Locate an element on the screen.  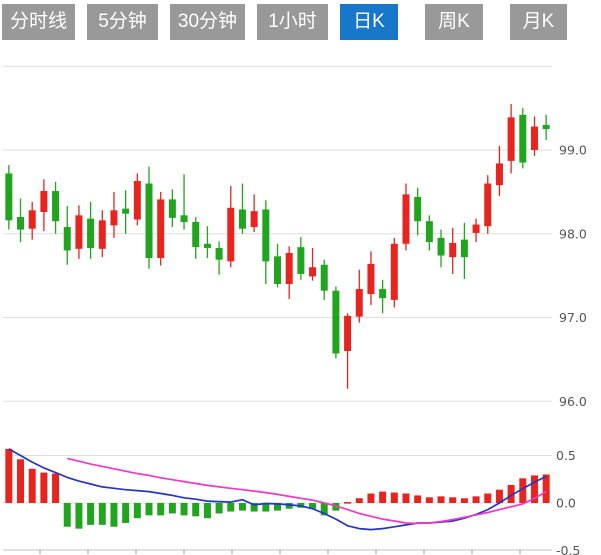
tab-5min: 5分钟 is located at coordinates (122, 22).